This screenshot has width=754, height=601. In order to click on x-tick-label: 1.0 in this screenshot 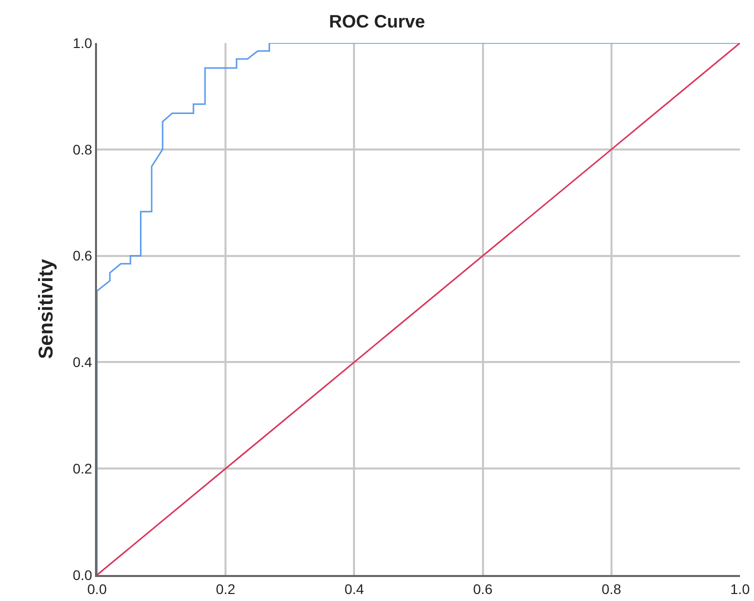, I will do `click(740, 588)`.